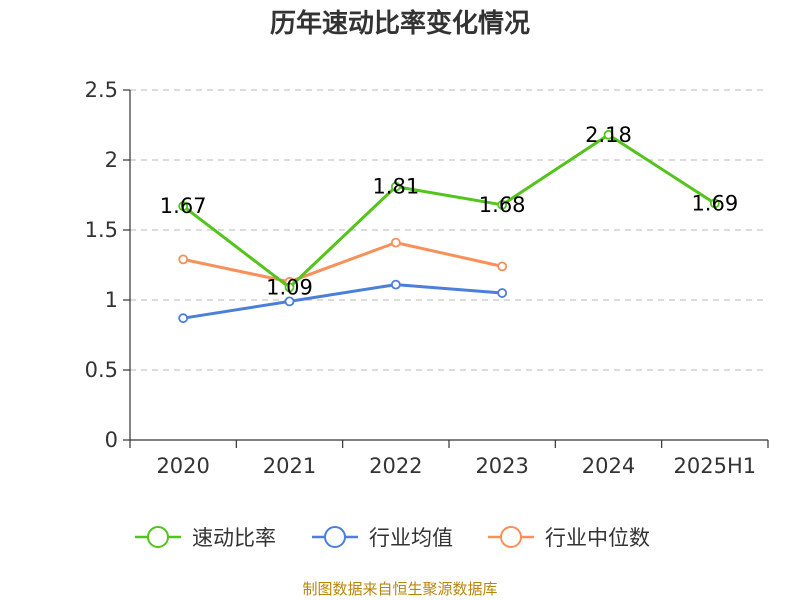 Image resolution: width=800 pixels, height=600 pixels. I want to click on source-note: 制图数据来自恒生聚源数据库, so click(399, 589).